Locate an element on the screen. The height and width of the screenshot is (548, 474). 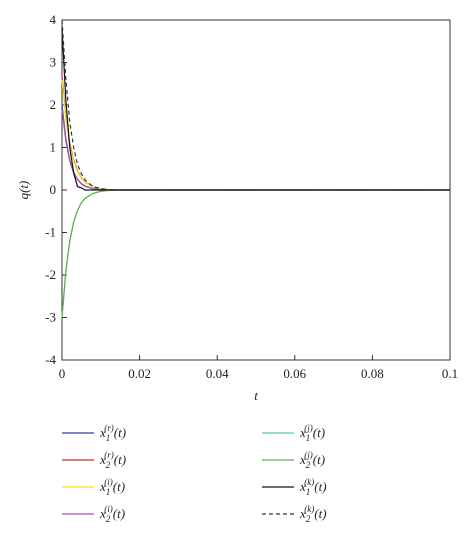
x-tick-label: 0.1 is located at coordinates (450, 373).